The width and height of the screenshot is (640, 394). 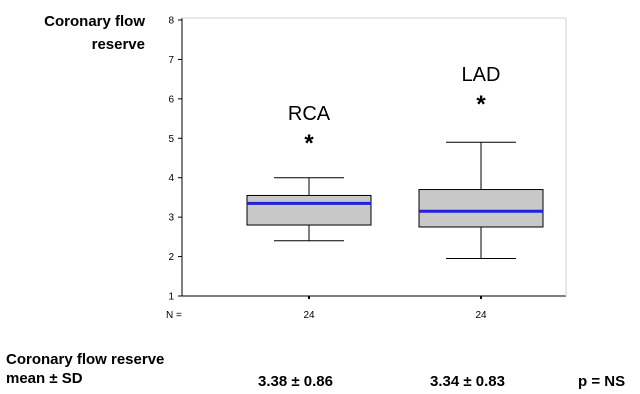 What do you see at coordinates (171, 297) in the screenshot?
I see `y-tick-label-1: 1` at bounding box center [171, 297].